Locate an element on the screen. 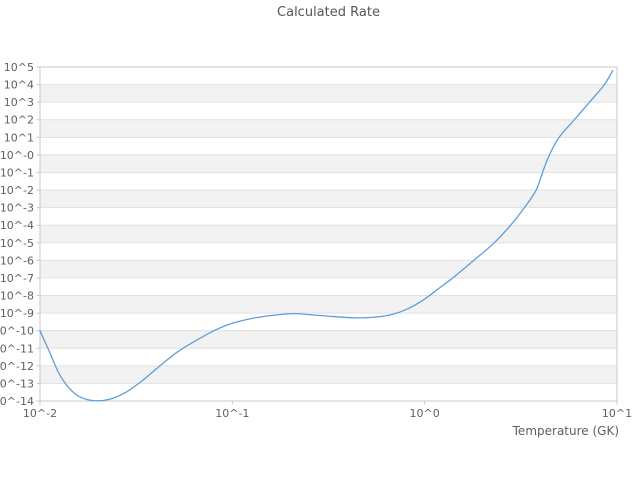 This screenshot has height=480, width=640. y-tick-label: 10^4 is located at coordinates (19, 85).